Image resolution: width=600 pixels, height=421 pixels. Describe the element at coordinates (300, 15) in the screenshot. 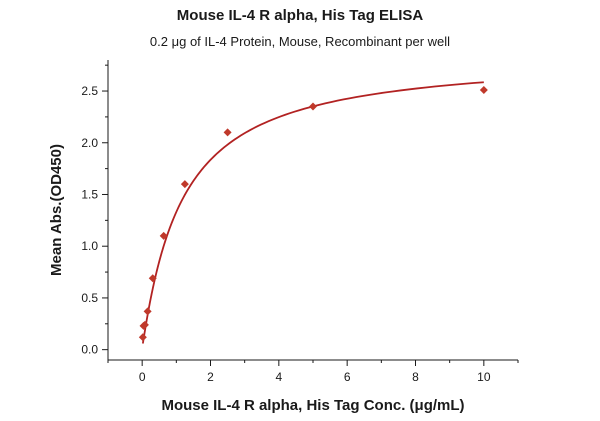

I see `chart-title: Mouse IL-4 R alpha, His Tag ELISA` at that location.